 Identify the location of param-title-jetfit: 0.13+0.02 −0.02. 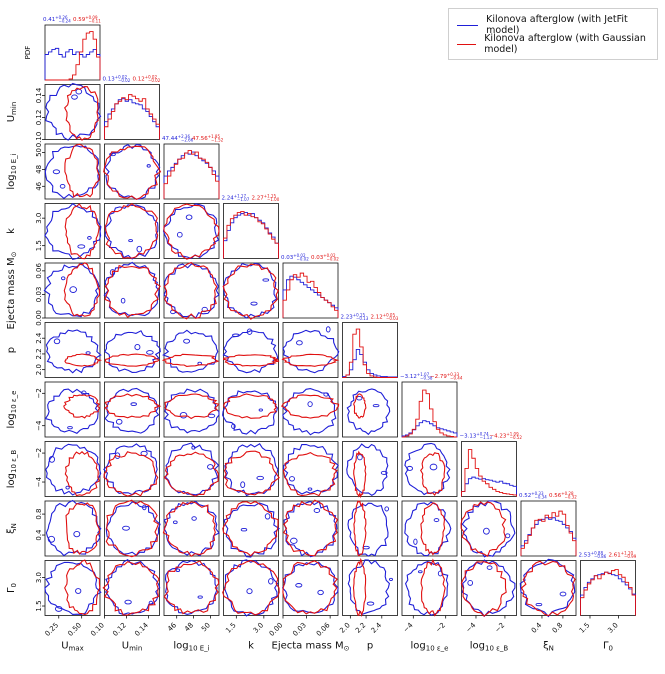
(117, 79).